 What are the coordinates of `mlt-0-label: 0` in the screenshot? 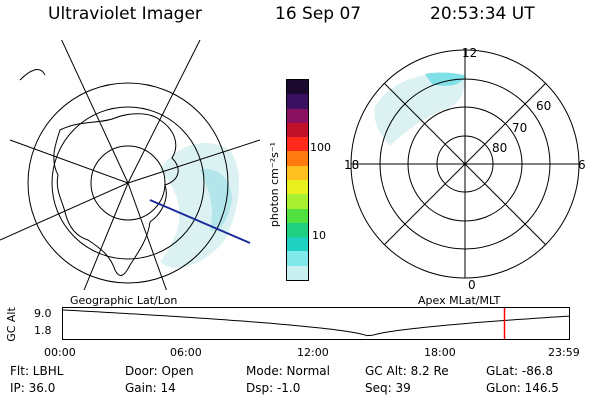 It's located at (472, 285).